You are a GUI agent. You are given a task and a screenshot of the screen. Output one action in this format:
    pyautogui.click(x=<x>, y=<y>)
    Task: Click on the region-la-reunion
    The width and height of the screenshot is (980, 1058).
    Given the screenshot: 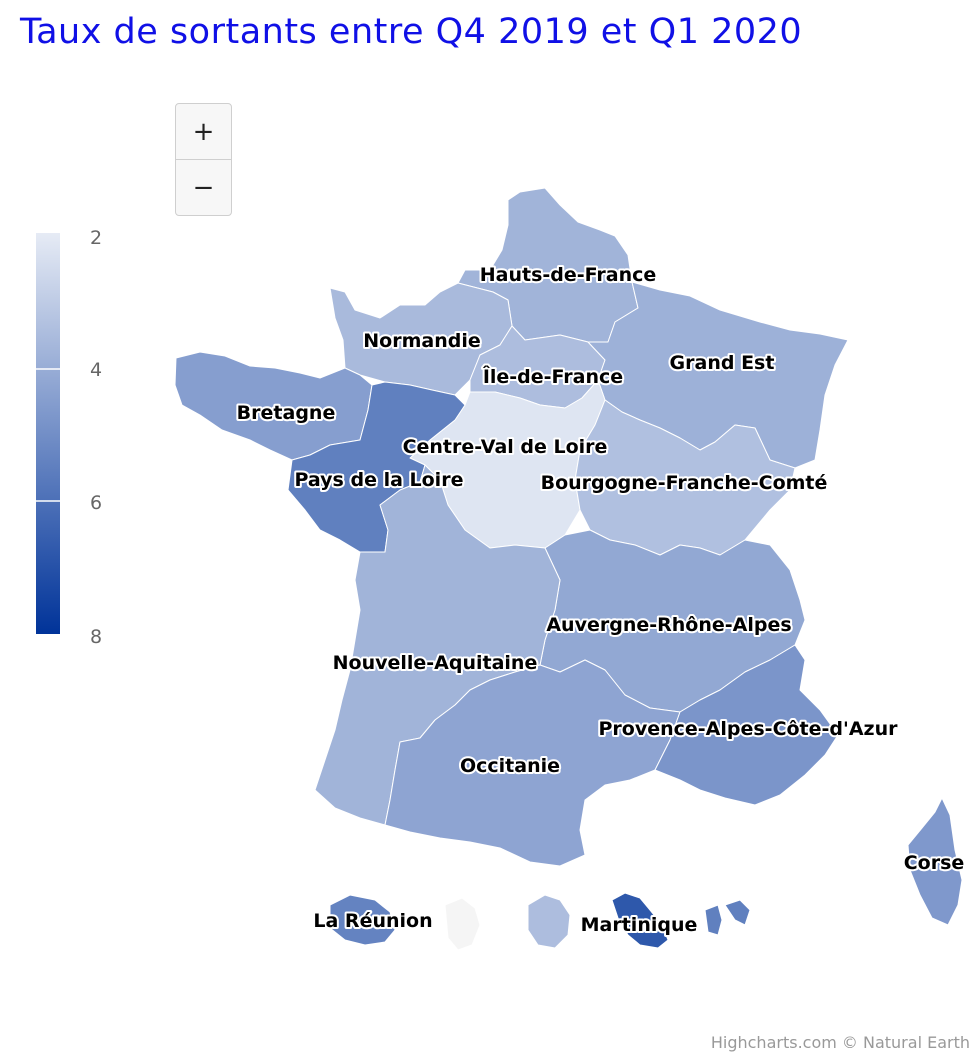 What is the action you would take?
    pyautogui.click(x=362, y=920)
    